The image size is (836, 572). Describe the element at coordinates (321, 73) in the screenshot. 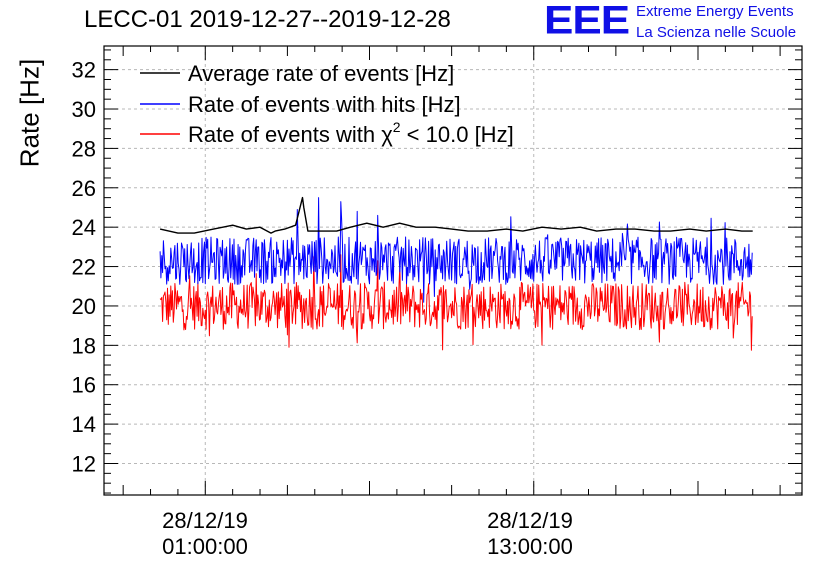

I see `legend-label-1: Average rate of events [Hz]` at that location.